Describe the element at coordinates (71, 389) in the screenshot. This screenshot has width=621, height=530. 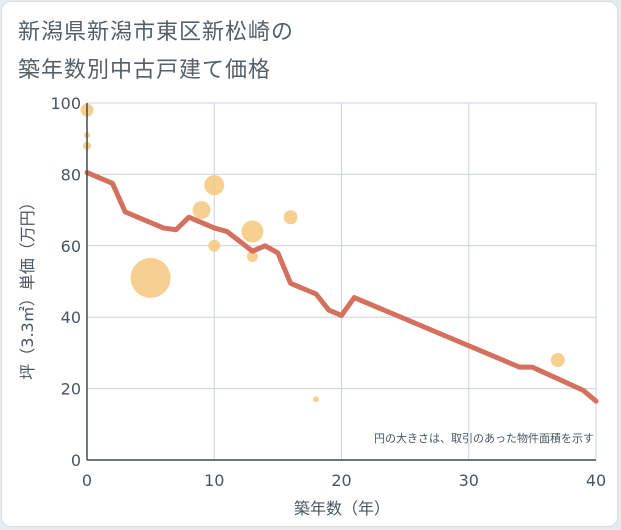
I see `y-tick-label: 20` at that location.